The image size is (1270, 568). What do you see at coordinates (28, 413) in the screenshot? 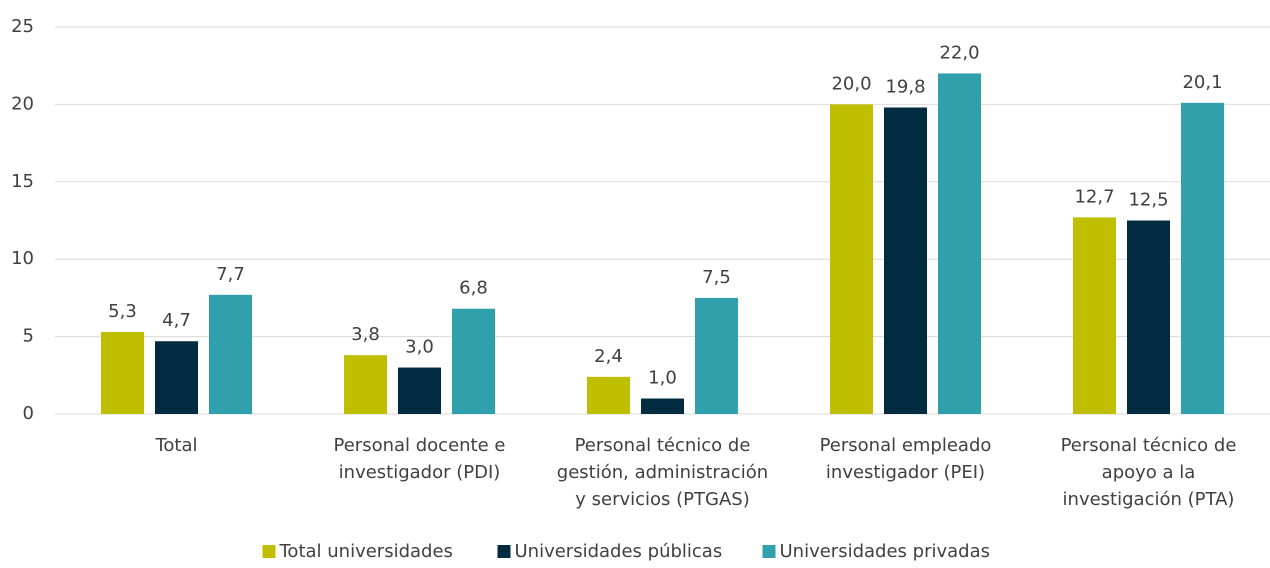
I see `y-tick-label: 0` at bounding box center [28, 413].